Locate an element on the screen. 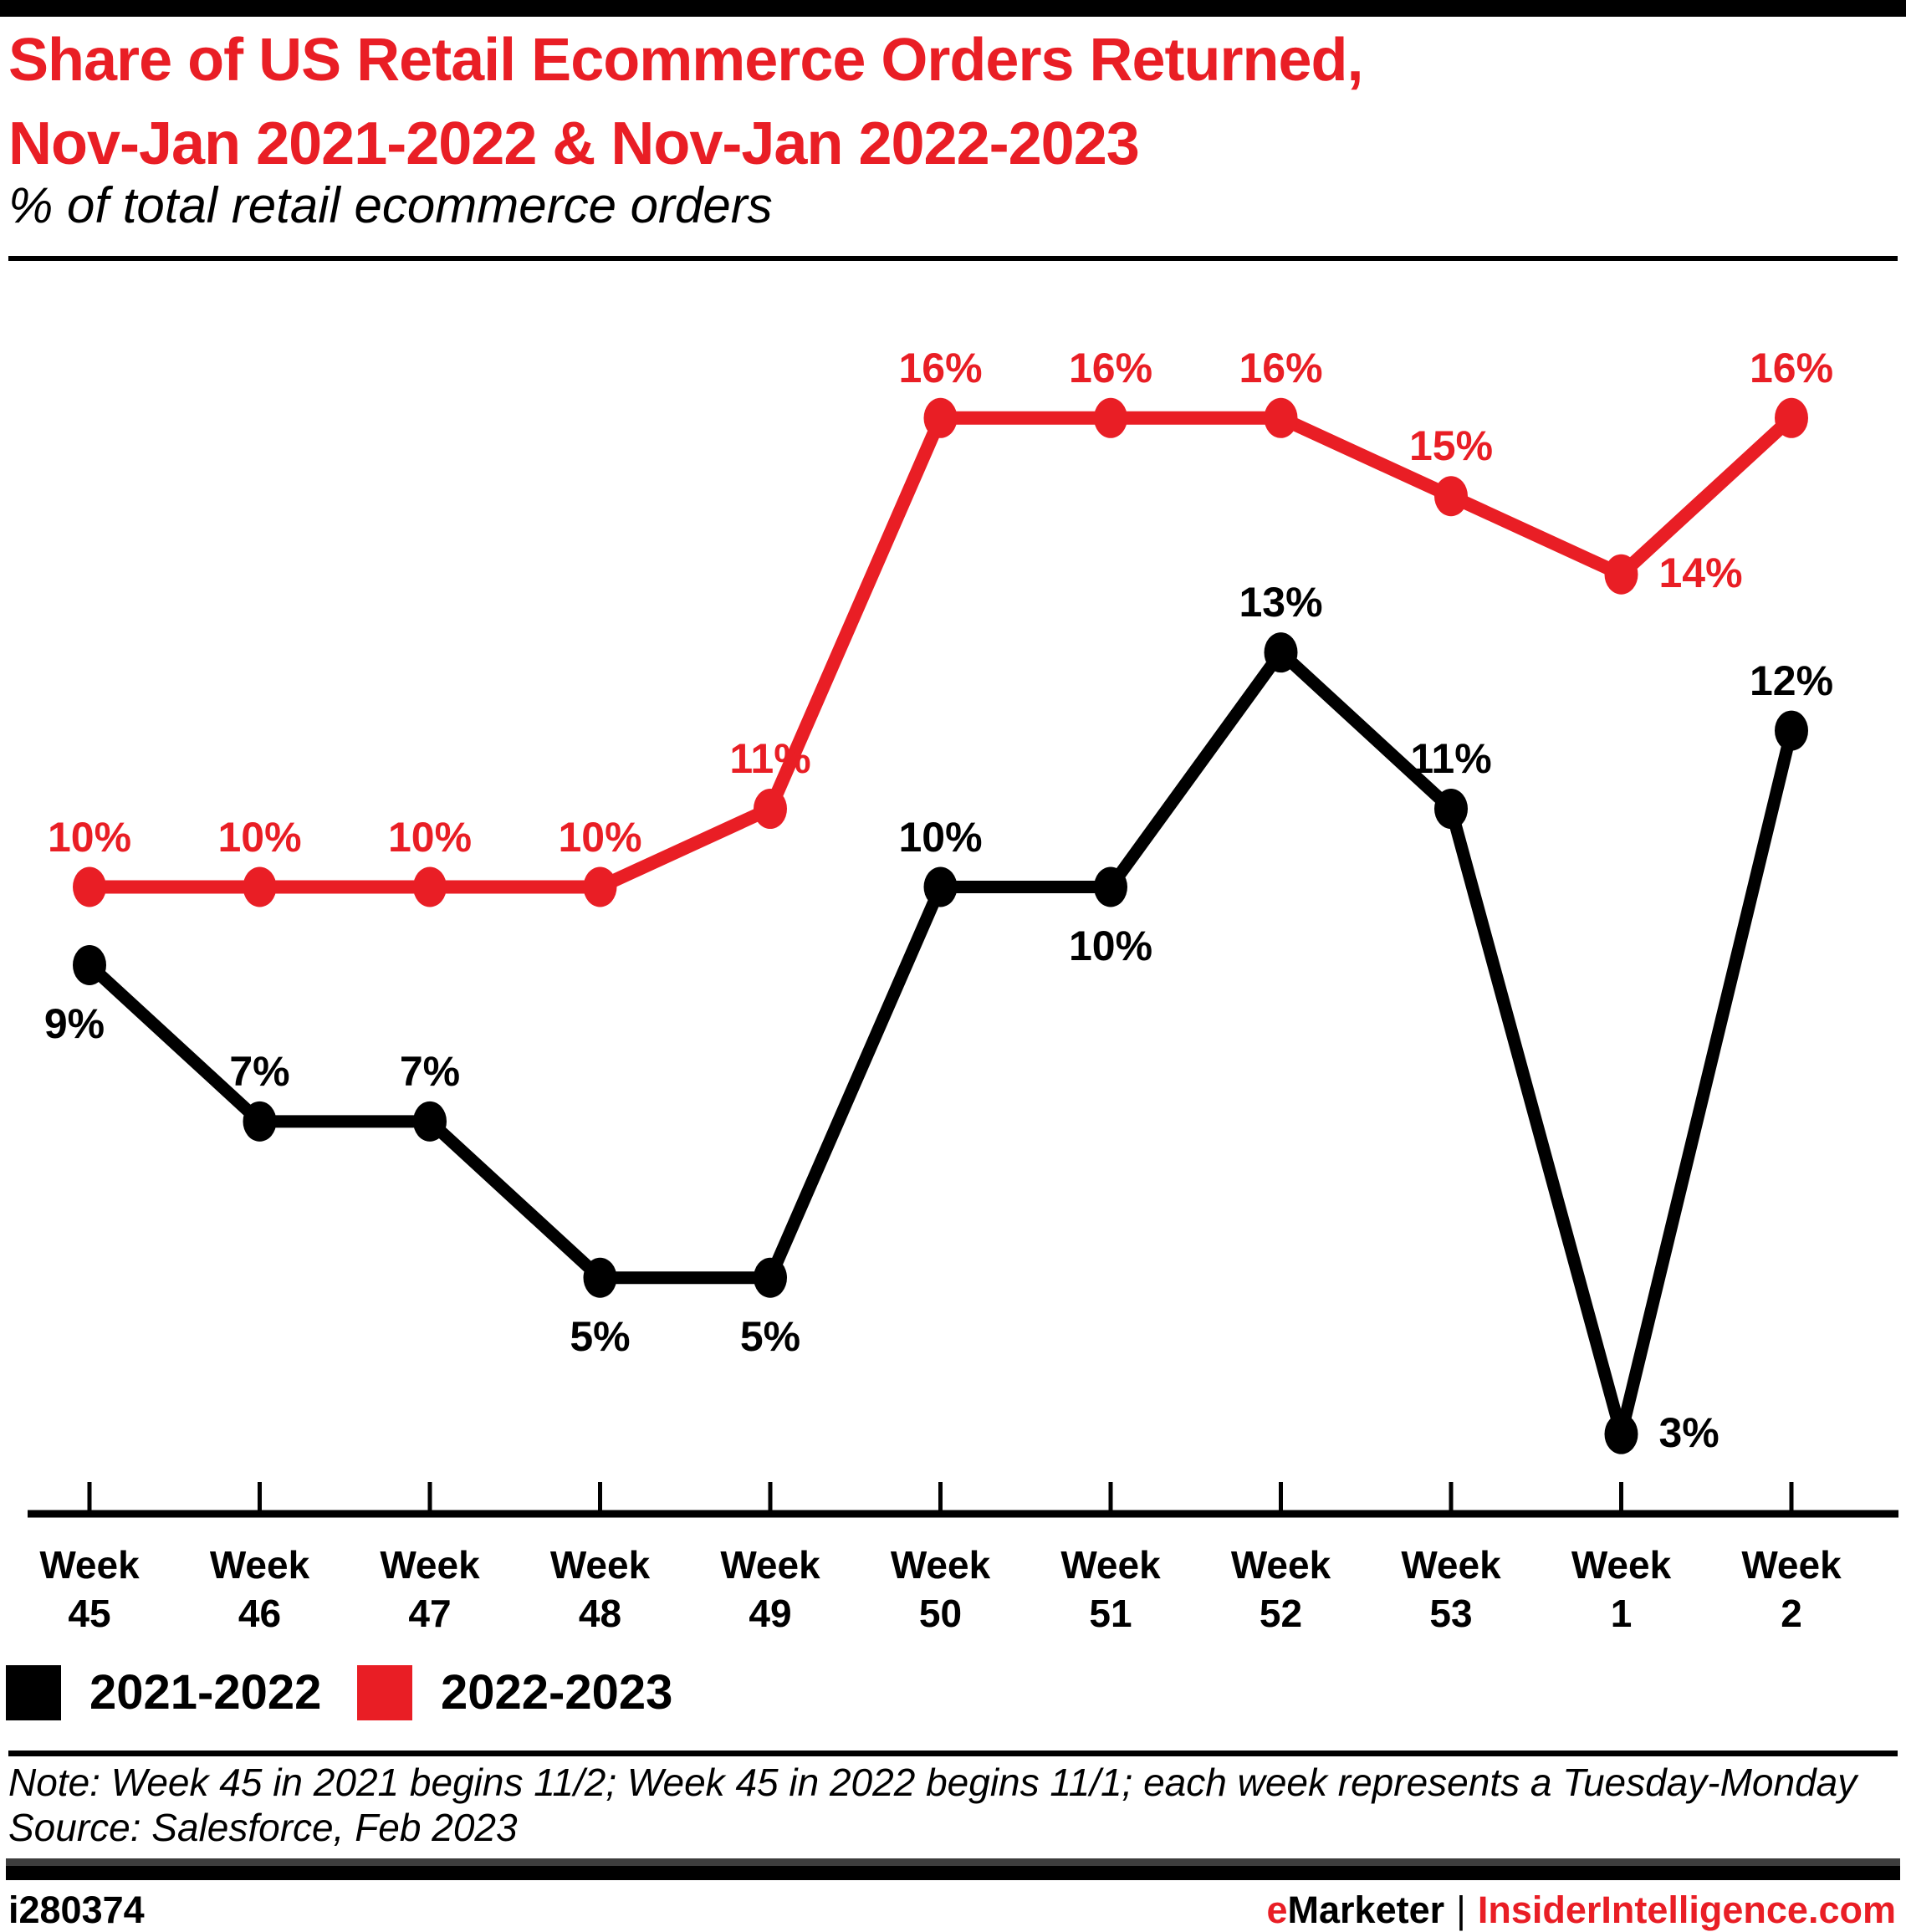 This screenshot has height=1932, width=1906. footer-gray-strip is located at coordinates (953, 1862).